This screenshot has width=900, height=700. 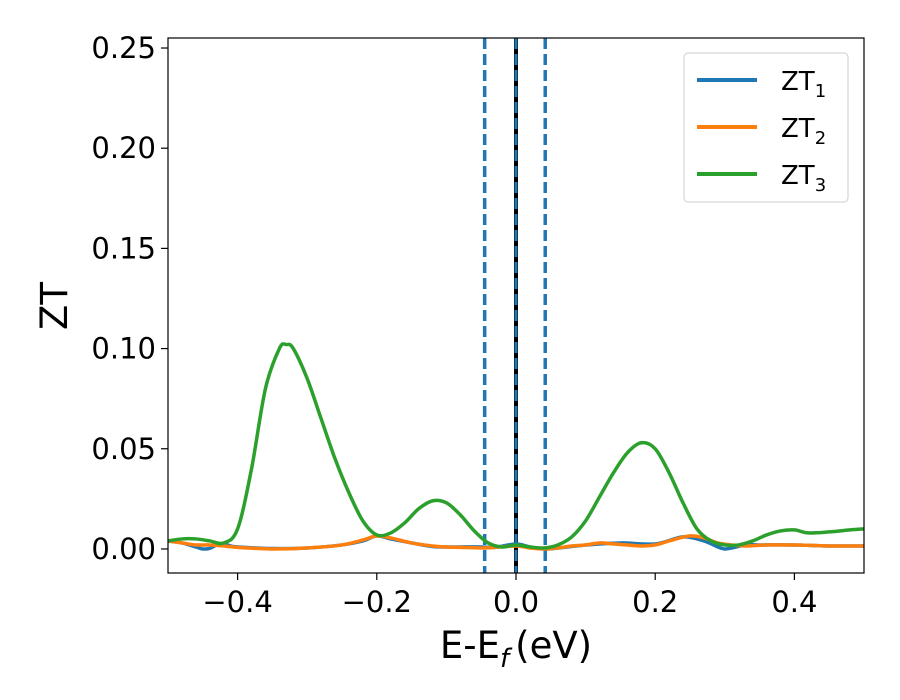 I want to click on x-tick-label: 0.2, so click(x=655, y=602).